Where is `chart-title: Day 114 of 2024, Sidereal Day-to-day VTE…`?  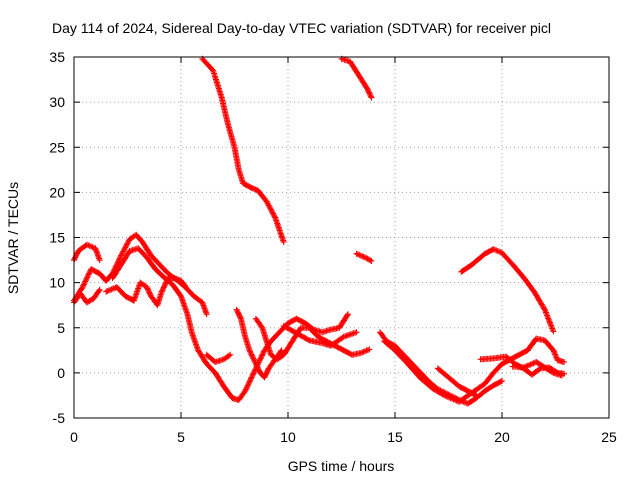
chart-title: Day 114 of 2024, Sidereal Day-to-day VTE… is located at coordinates (301, 28).